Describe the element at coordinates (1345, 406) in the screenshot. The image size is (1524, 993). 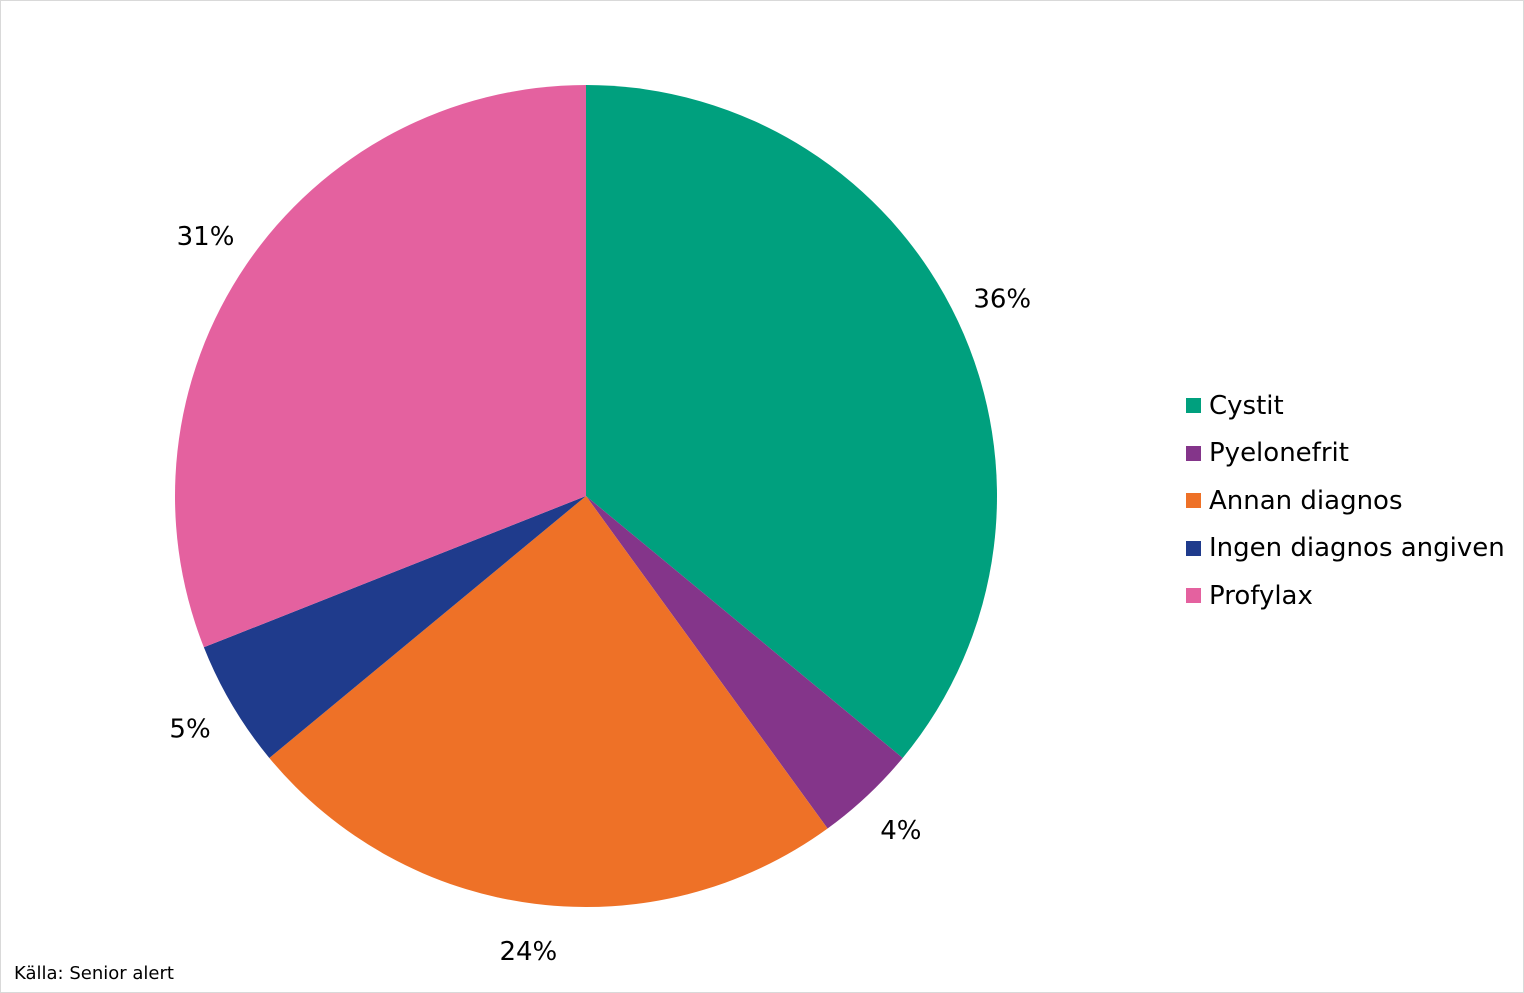
I see `legend-item: Cystit` at that location.